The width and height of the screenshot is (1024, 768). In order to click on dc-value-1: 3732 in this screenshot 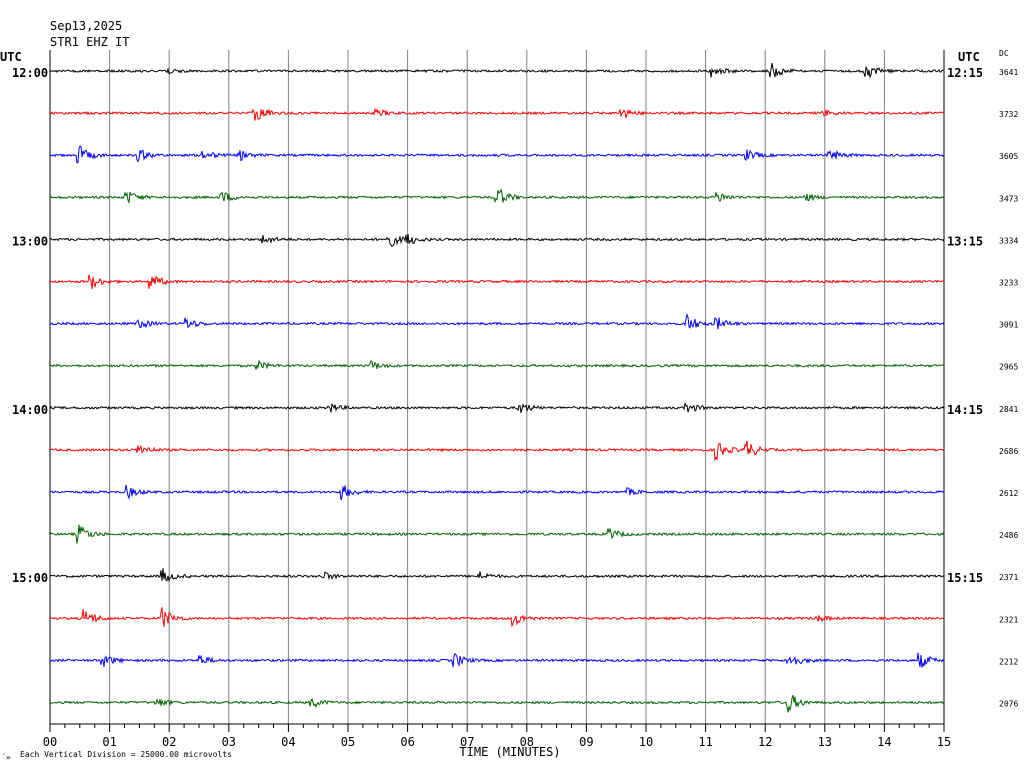, I will do `click(1008, 114)`.